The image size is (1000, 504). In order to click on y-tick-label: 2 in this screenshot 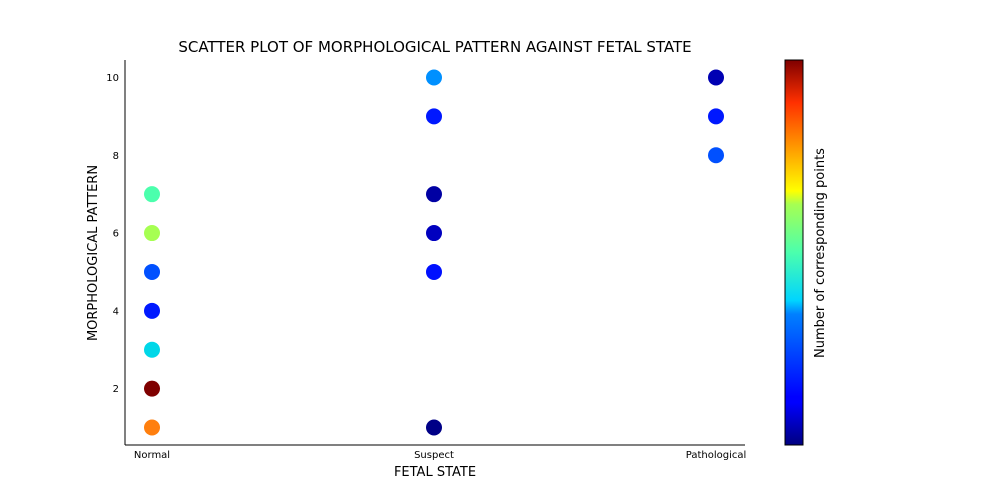, I will do `click(116, 389)`.